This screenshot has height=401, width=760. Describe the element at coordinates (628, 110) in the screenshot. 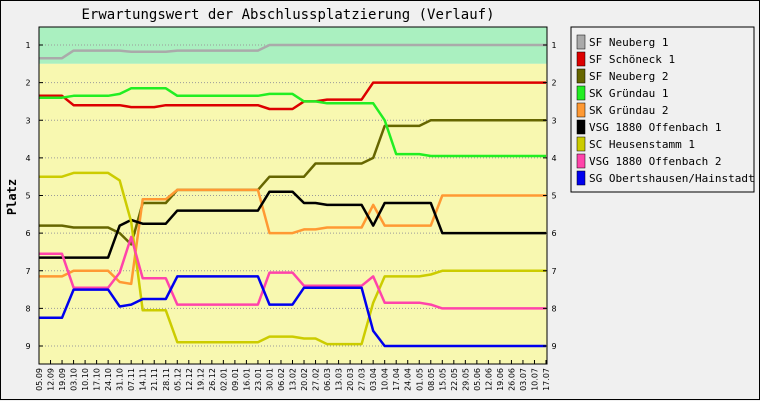

I see `legend-label-4: SK Gründau 2` at that location.